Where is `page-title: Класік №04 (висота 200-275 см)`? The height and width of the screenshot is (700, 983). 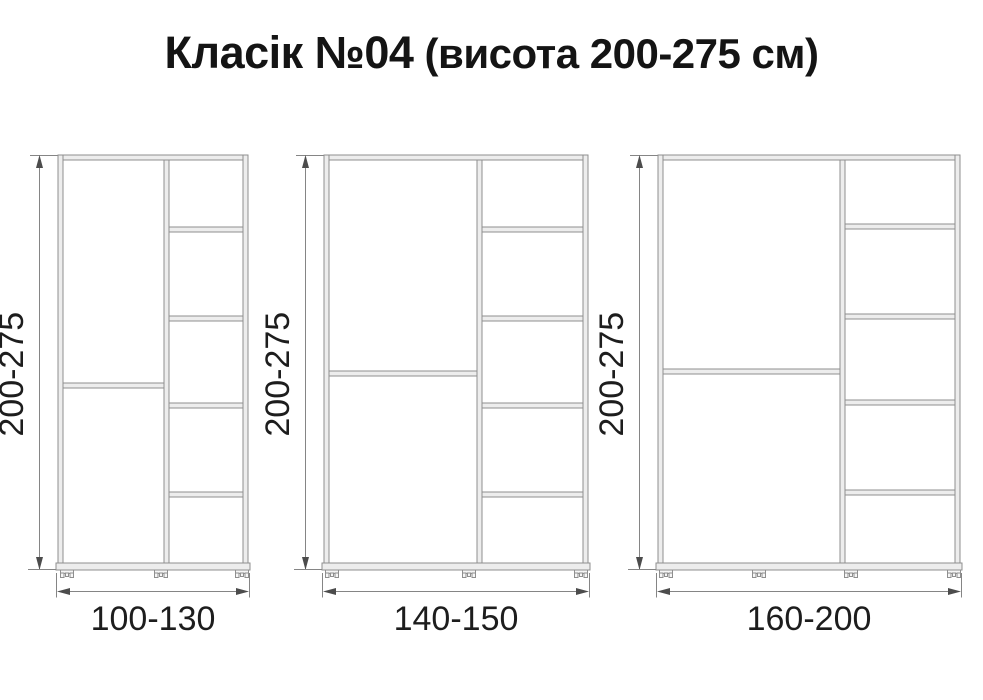 page-title: Класік №04 (висота 200-275 см) is located at coordinates (491, 52).